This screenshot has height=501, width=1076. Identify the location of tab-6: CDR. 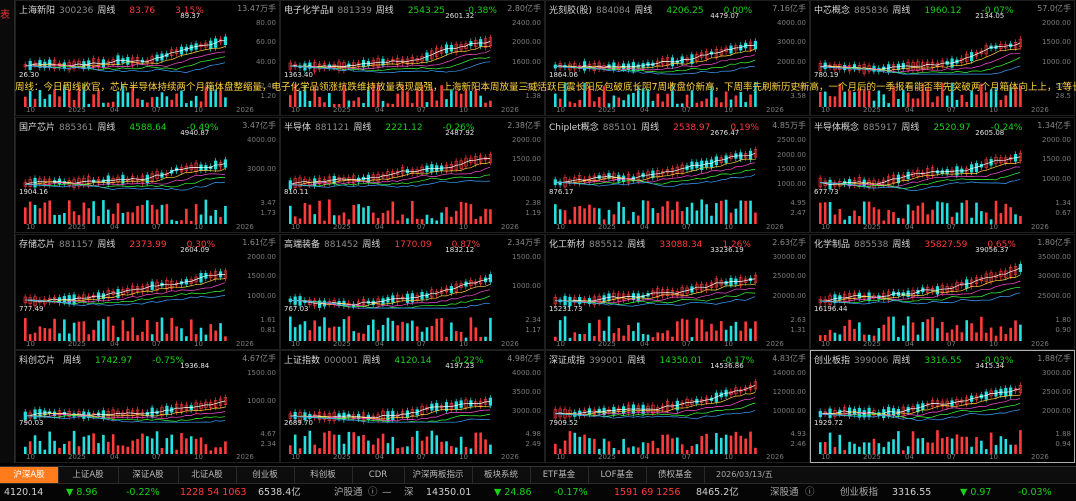
(378, 475).